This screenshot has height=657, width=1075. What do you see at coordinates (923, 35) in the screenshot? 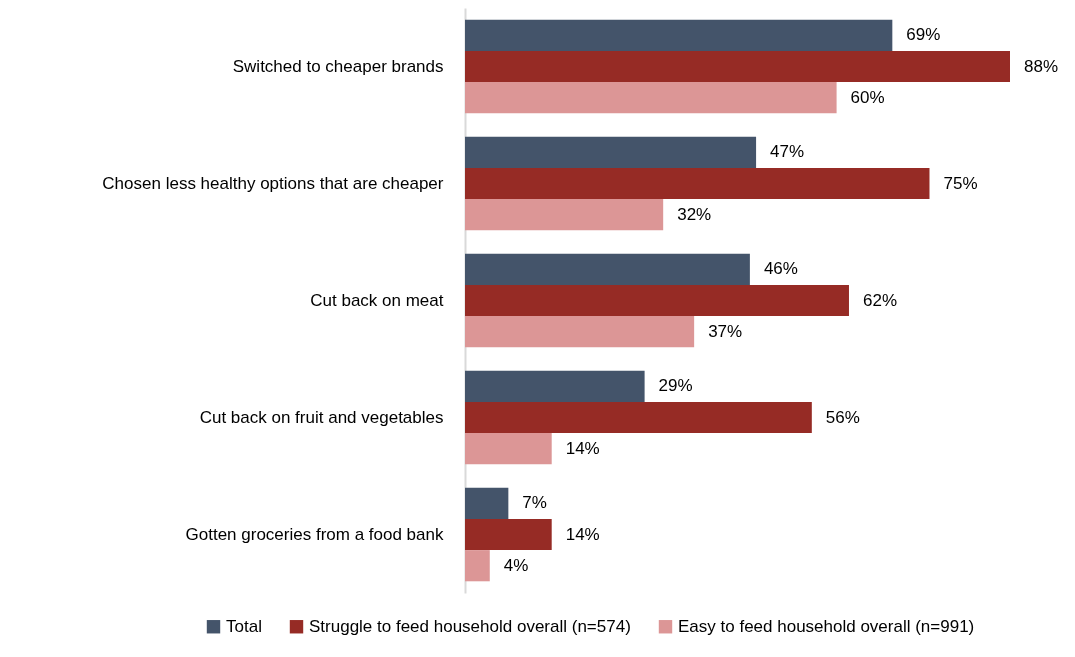
I see `data-label: 69%` at bounding box center [923, 35].